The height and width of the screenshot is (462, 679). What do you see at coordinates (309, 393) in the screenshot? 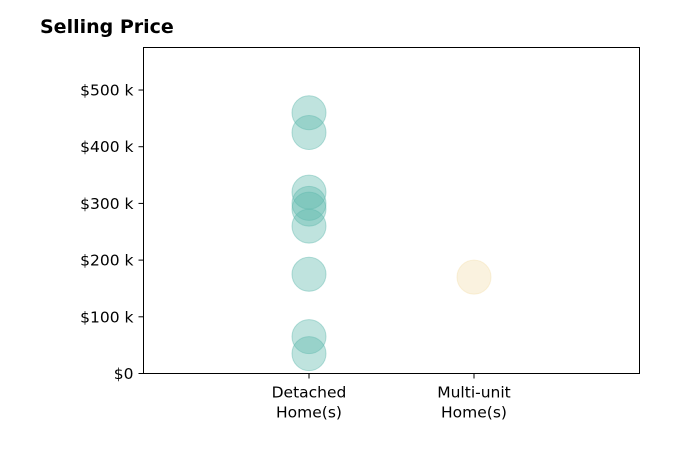
I see `x-tick-label: Detached` at bounding box center [309, 393].